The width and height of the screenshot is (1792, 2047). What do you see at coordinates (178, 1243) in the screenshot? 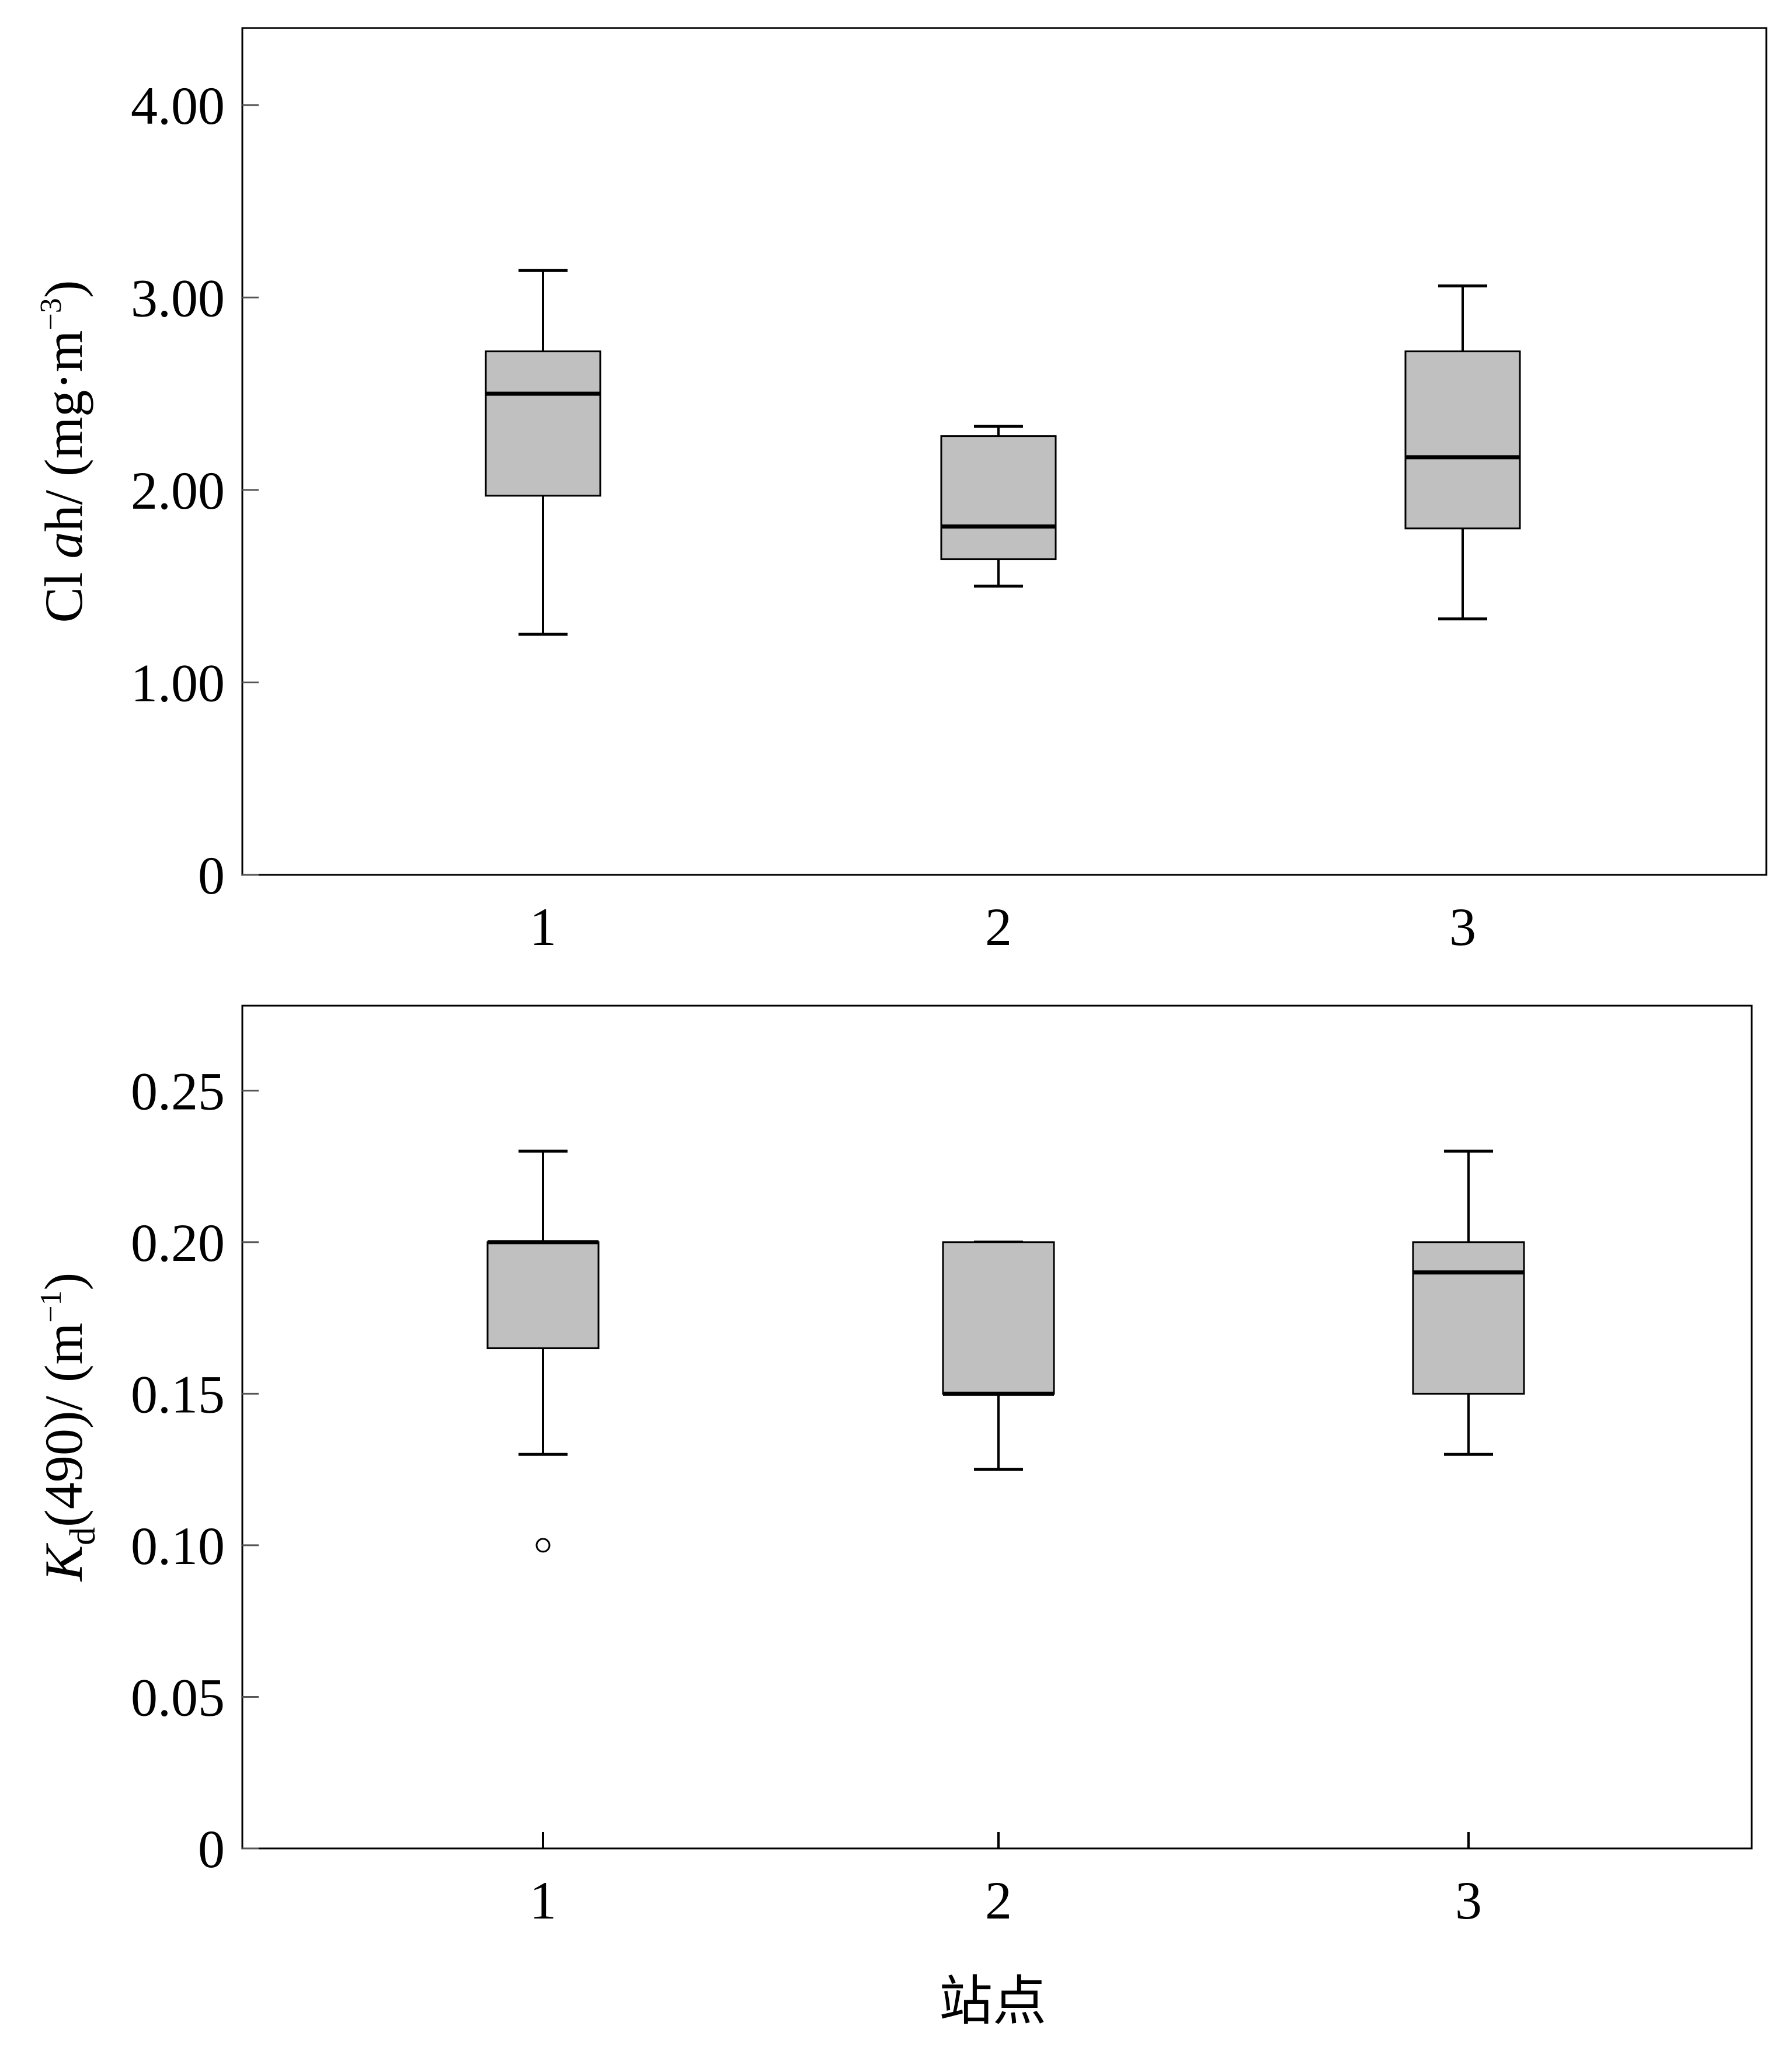
I see `y-tick-label: 0.20` at bounding box center [178, 1243].